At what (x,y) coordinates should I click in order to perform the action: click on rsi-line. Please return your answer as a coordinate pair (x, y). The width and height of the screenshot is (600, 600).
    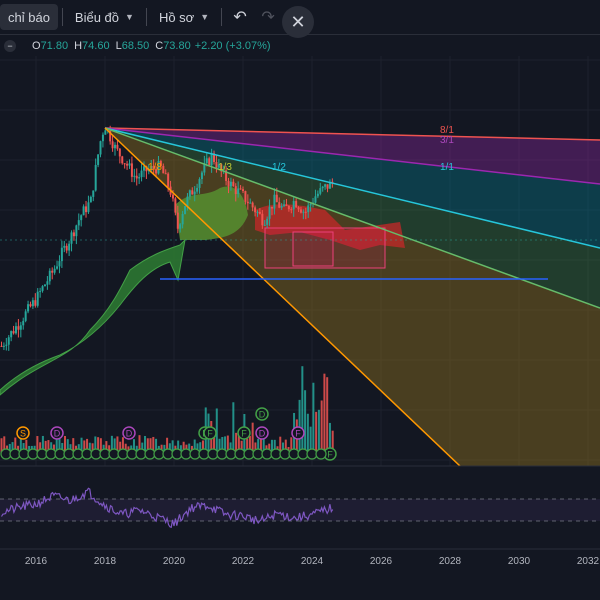
    Looking at the image, I should click on (167, 508).